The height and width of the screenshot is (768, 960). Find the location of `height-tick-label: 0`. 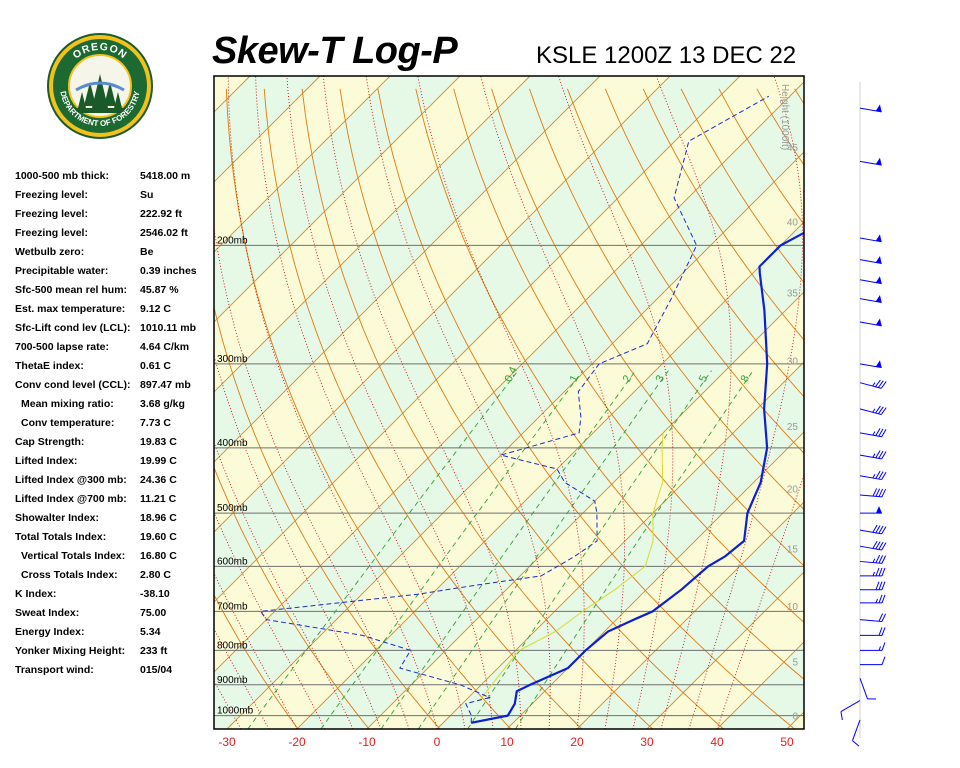

height-tick-label: 0 is located at coordinates (795, 716).